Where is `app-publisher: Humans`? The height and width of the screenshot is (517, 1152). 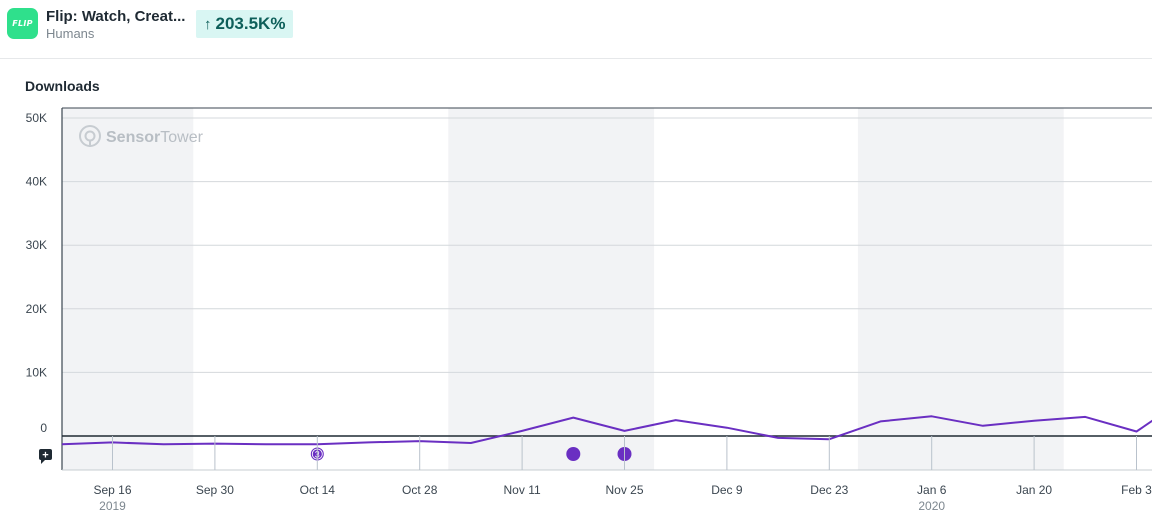 app-publisher: Humans is located at coordinates (70, 33).